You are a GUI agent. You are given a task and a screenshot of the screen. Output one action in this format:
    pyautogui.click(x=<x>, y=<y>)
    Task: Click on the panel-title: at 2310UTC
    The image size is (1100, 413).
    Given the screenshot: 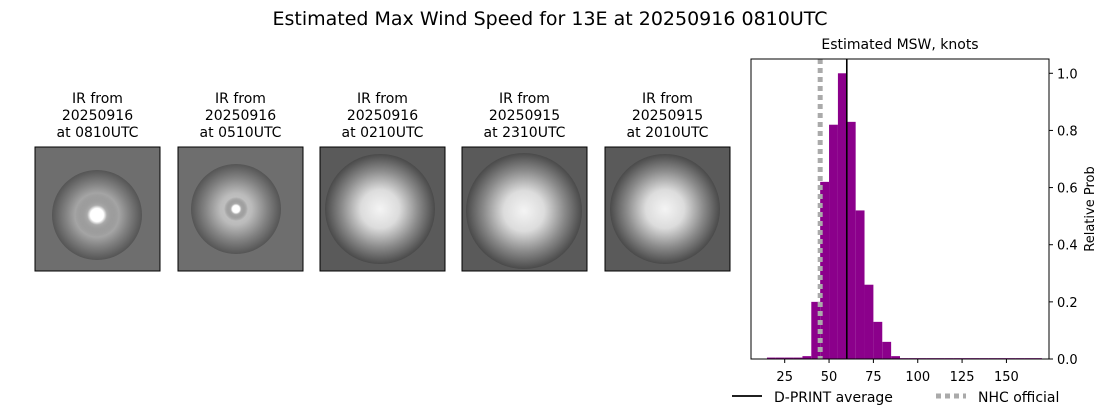 What is the action you would take?
    pyautogui.click(x=525, y=133)
    